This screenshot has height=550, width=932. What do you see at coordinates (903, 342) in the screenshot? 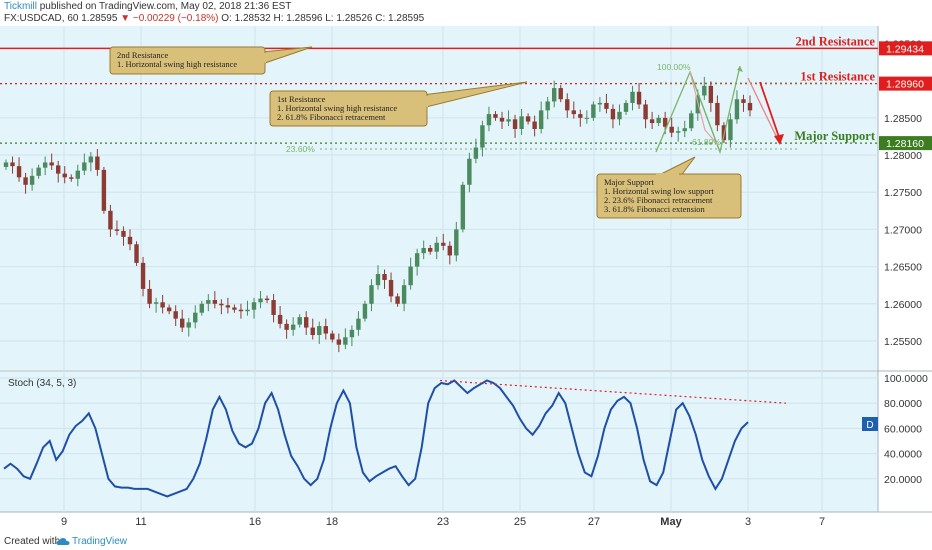
I see `price-axis-label: 1.25500` at bounding box center [903, 342].